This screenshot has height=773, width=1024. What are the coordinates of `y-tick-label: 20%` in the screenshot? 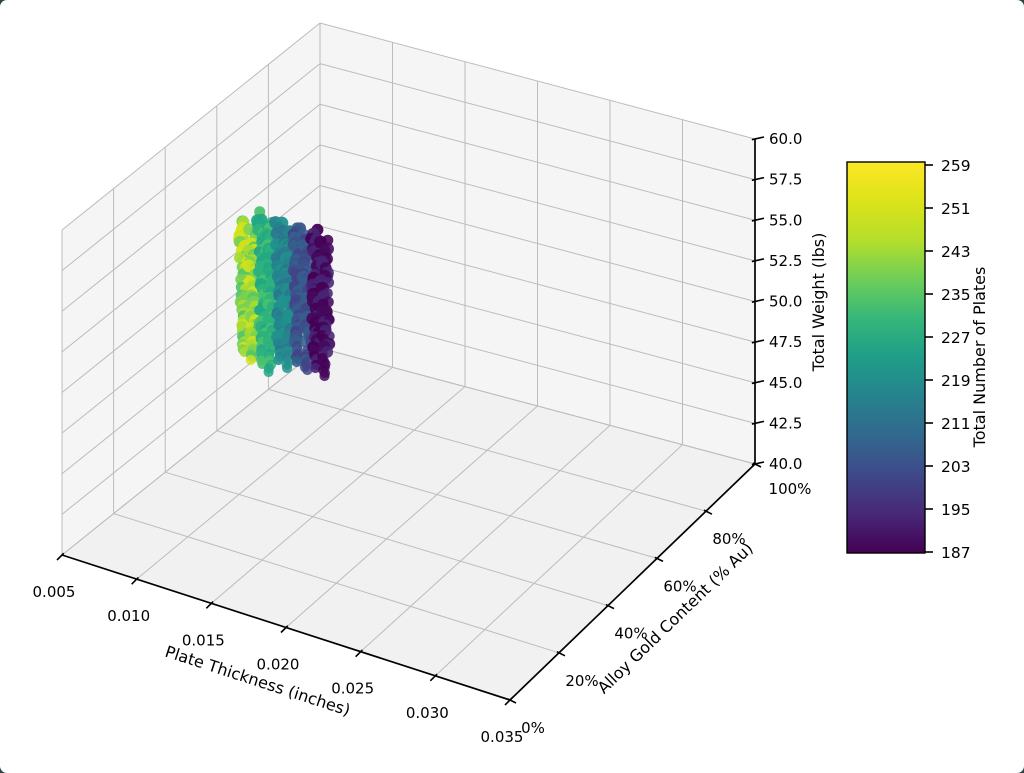 It's located at (581, 681).